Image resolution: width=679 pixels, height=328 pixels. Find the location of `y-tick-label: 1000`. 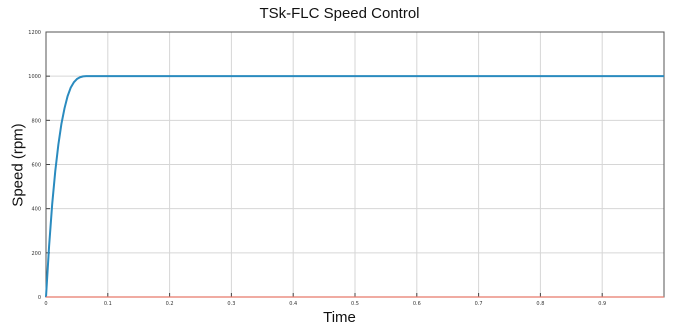

y-tick-label: 1000 is located at coordinates (34, 77).